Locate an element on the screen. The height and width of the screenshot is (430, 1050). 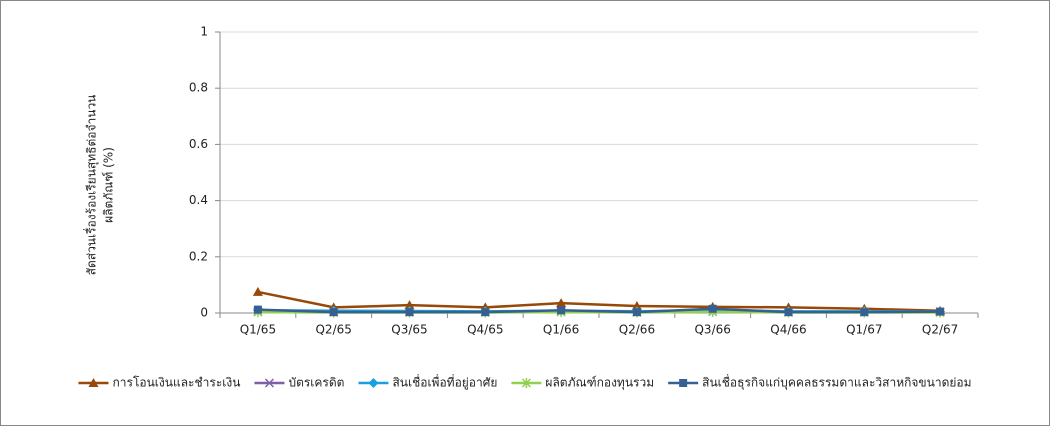
legend-label: สินเชื่อเพื่อที่อยู่อาศัย is located at coordinates (444, 382).